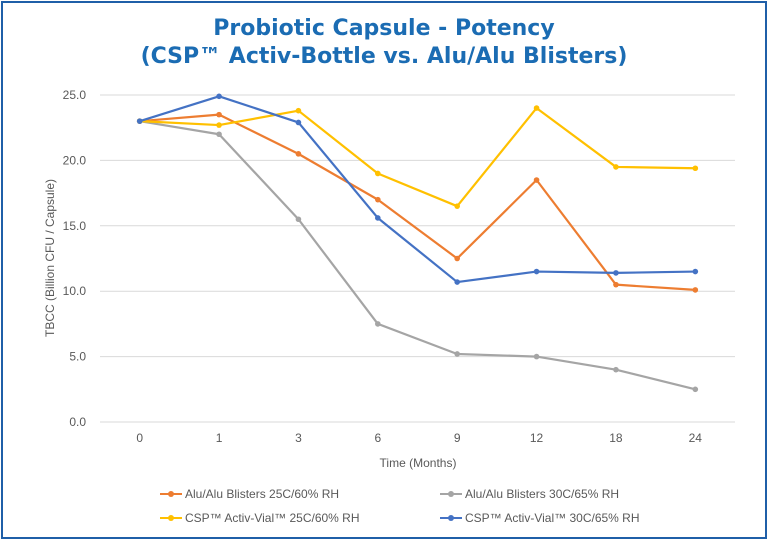 This screenshot has width=768, height=540. Describe the element at coordinates (542, 494) in the screenshot. I see `legend-label: Alu/Alu Blisters 30C/65% RH` at that location.